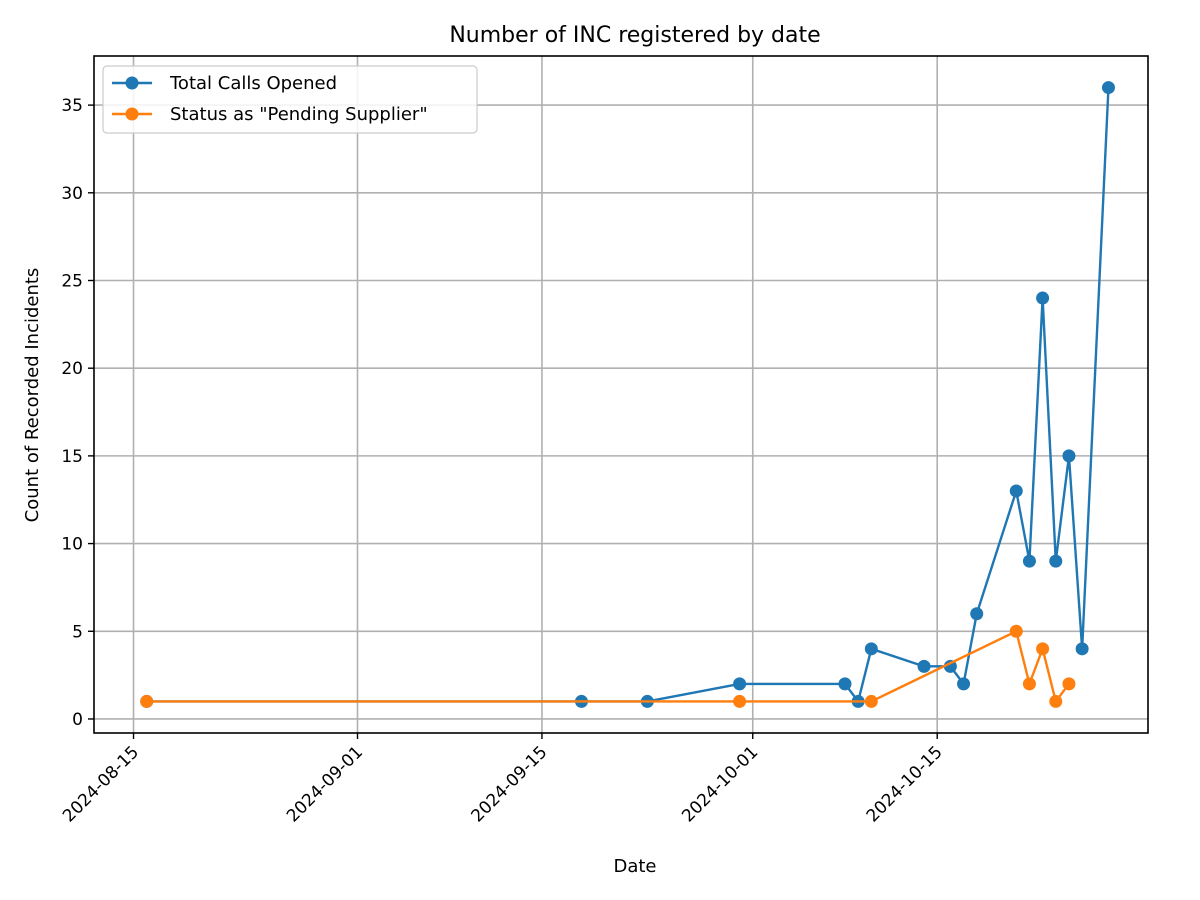  Describe the element at coordinates (72, 106) in the screenshot. I see `y-tick-label: 35` at that location.